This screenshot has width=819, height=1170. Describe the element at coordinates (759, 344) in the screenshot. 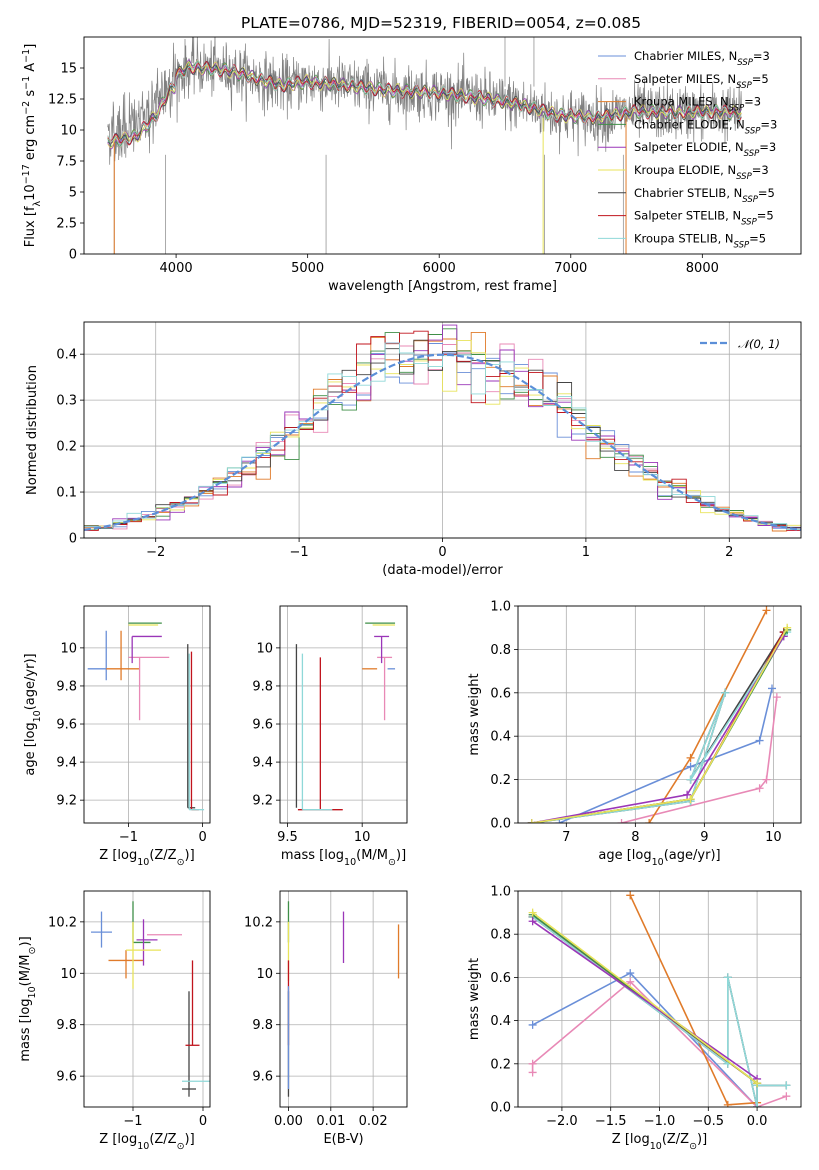

I see `legend-label-normal: 𝒩(0, 1)` at that location.